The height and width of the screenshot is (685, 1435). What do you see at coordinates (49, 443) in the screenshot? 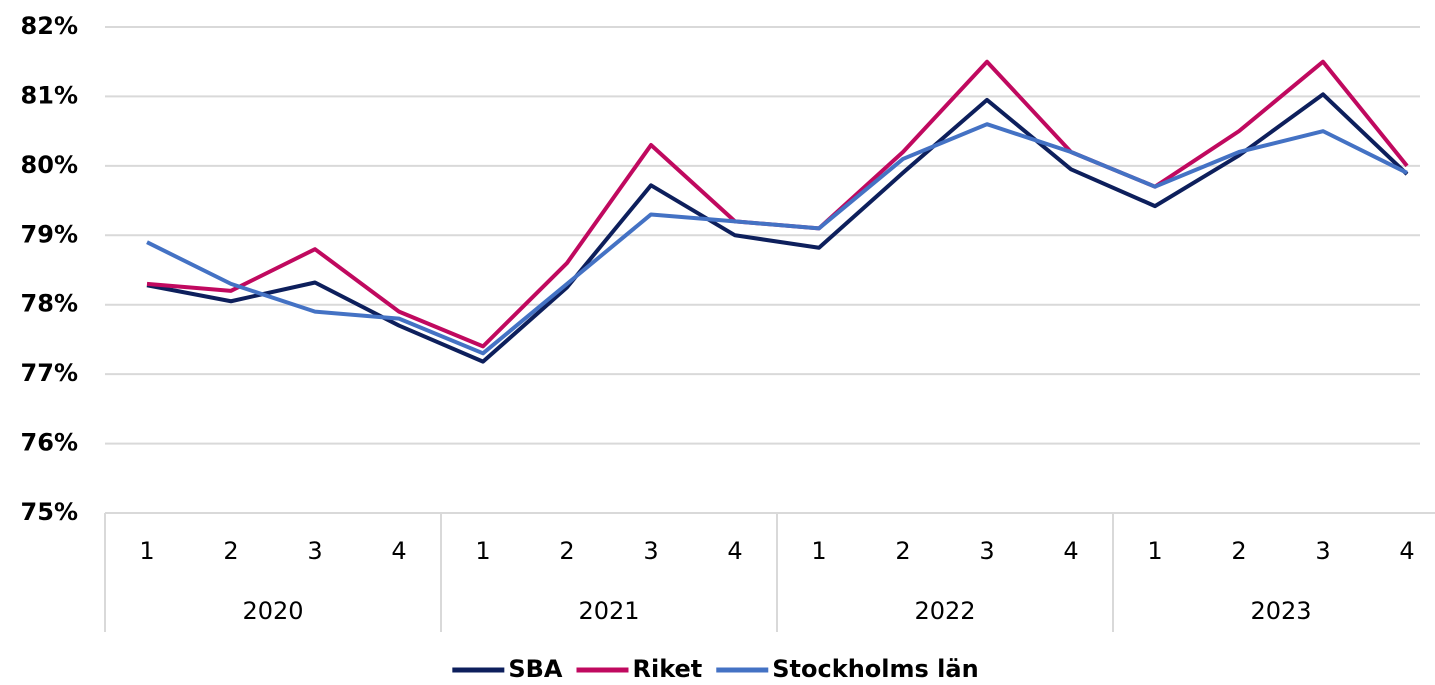
I see `y-tick-label: 76%` at bounding box center [49, 443].